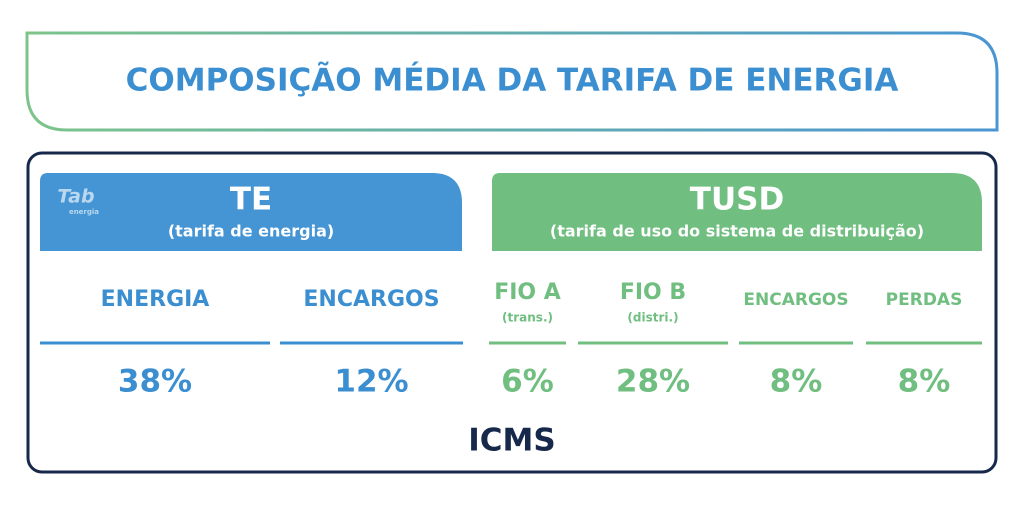 Image resolution: width=1024 pixels, height=507 pixels. I want to click on tusd-header, so click(737, 212).